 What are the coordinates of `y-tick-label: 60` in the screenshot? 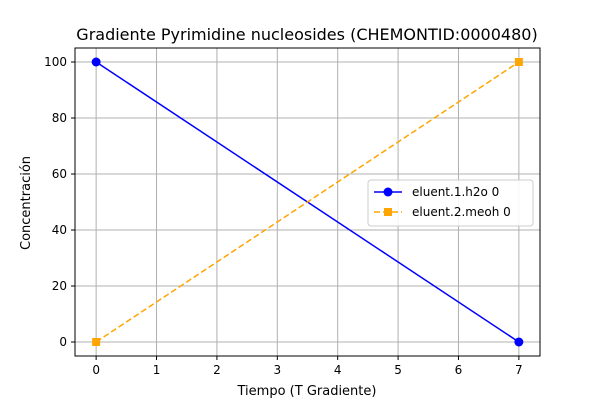 It's located at (59, 174).